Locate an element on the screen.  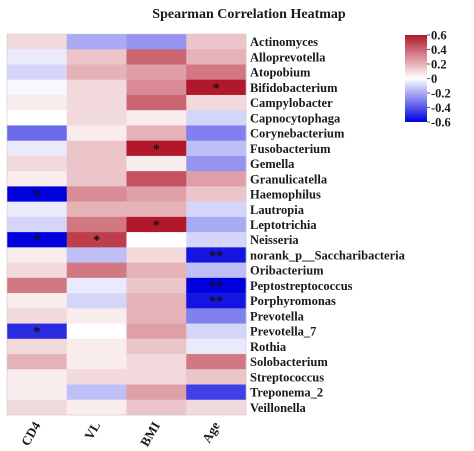
legend-tick-label: 0.2 is located at coordinates (439, 65).